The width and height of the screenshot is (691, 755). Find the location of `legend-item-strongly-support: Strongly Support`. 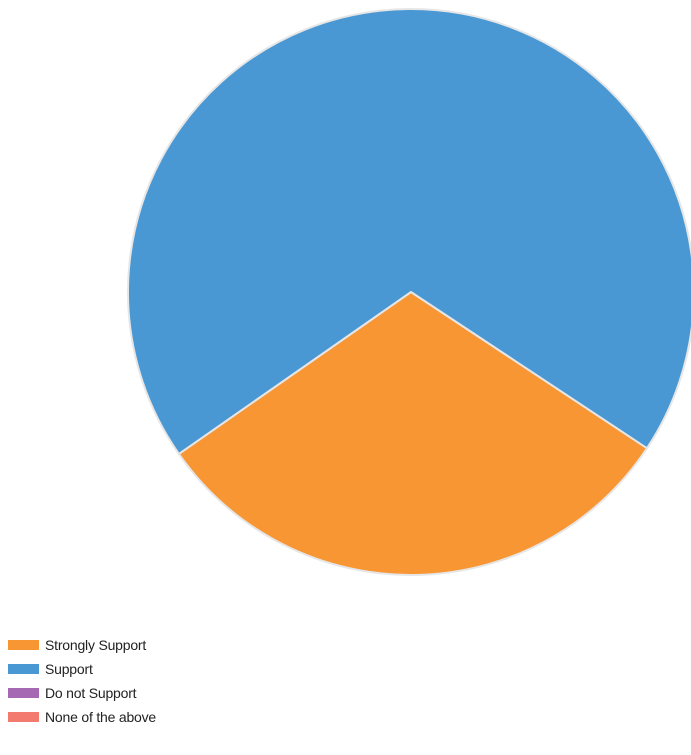

legend-item-strongly-support: Strongly Support is located at coordinates (158, 645).